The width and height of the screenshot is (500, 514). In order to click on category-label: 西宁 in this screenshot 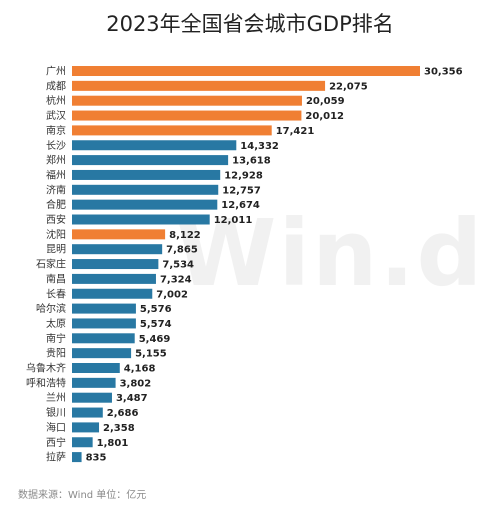, I will do `click(56, 442)`.